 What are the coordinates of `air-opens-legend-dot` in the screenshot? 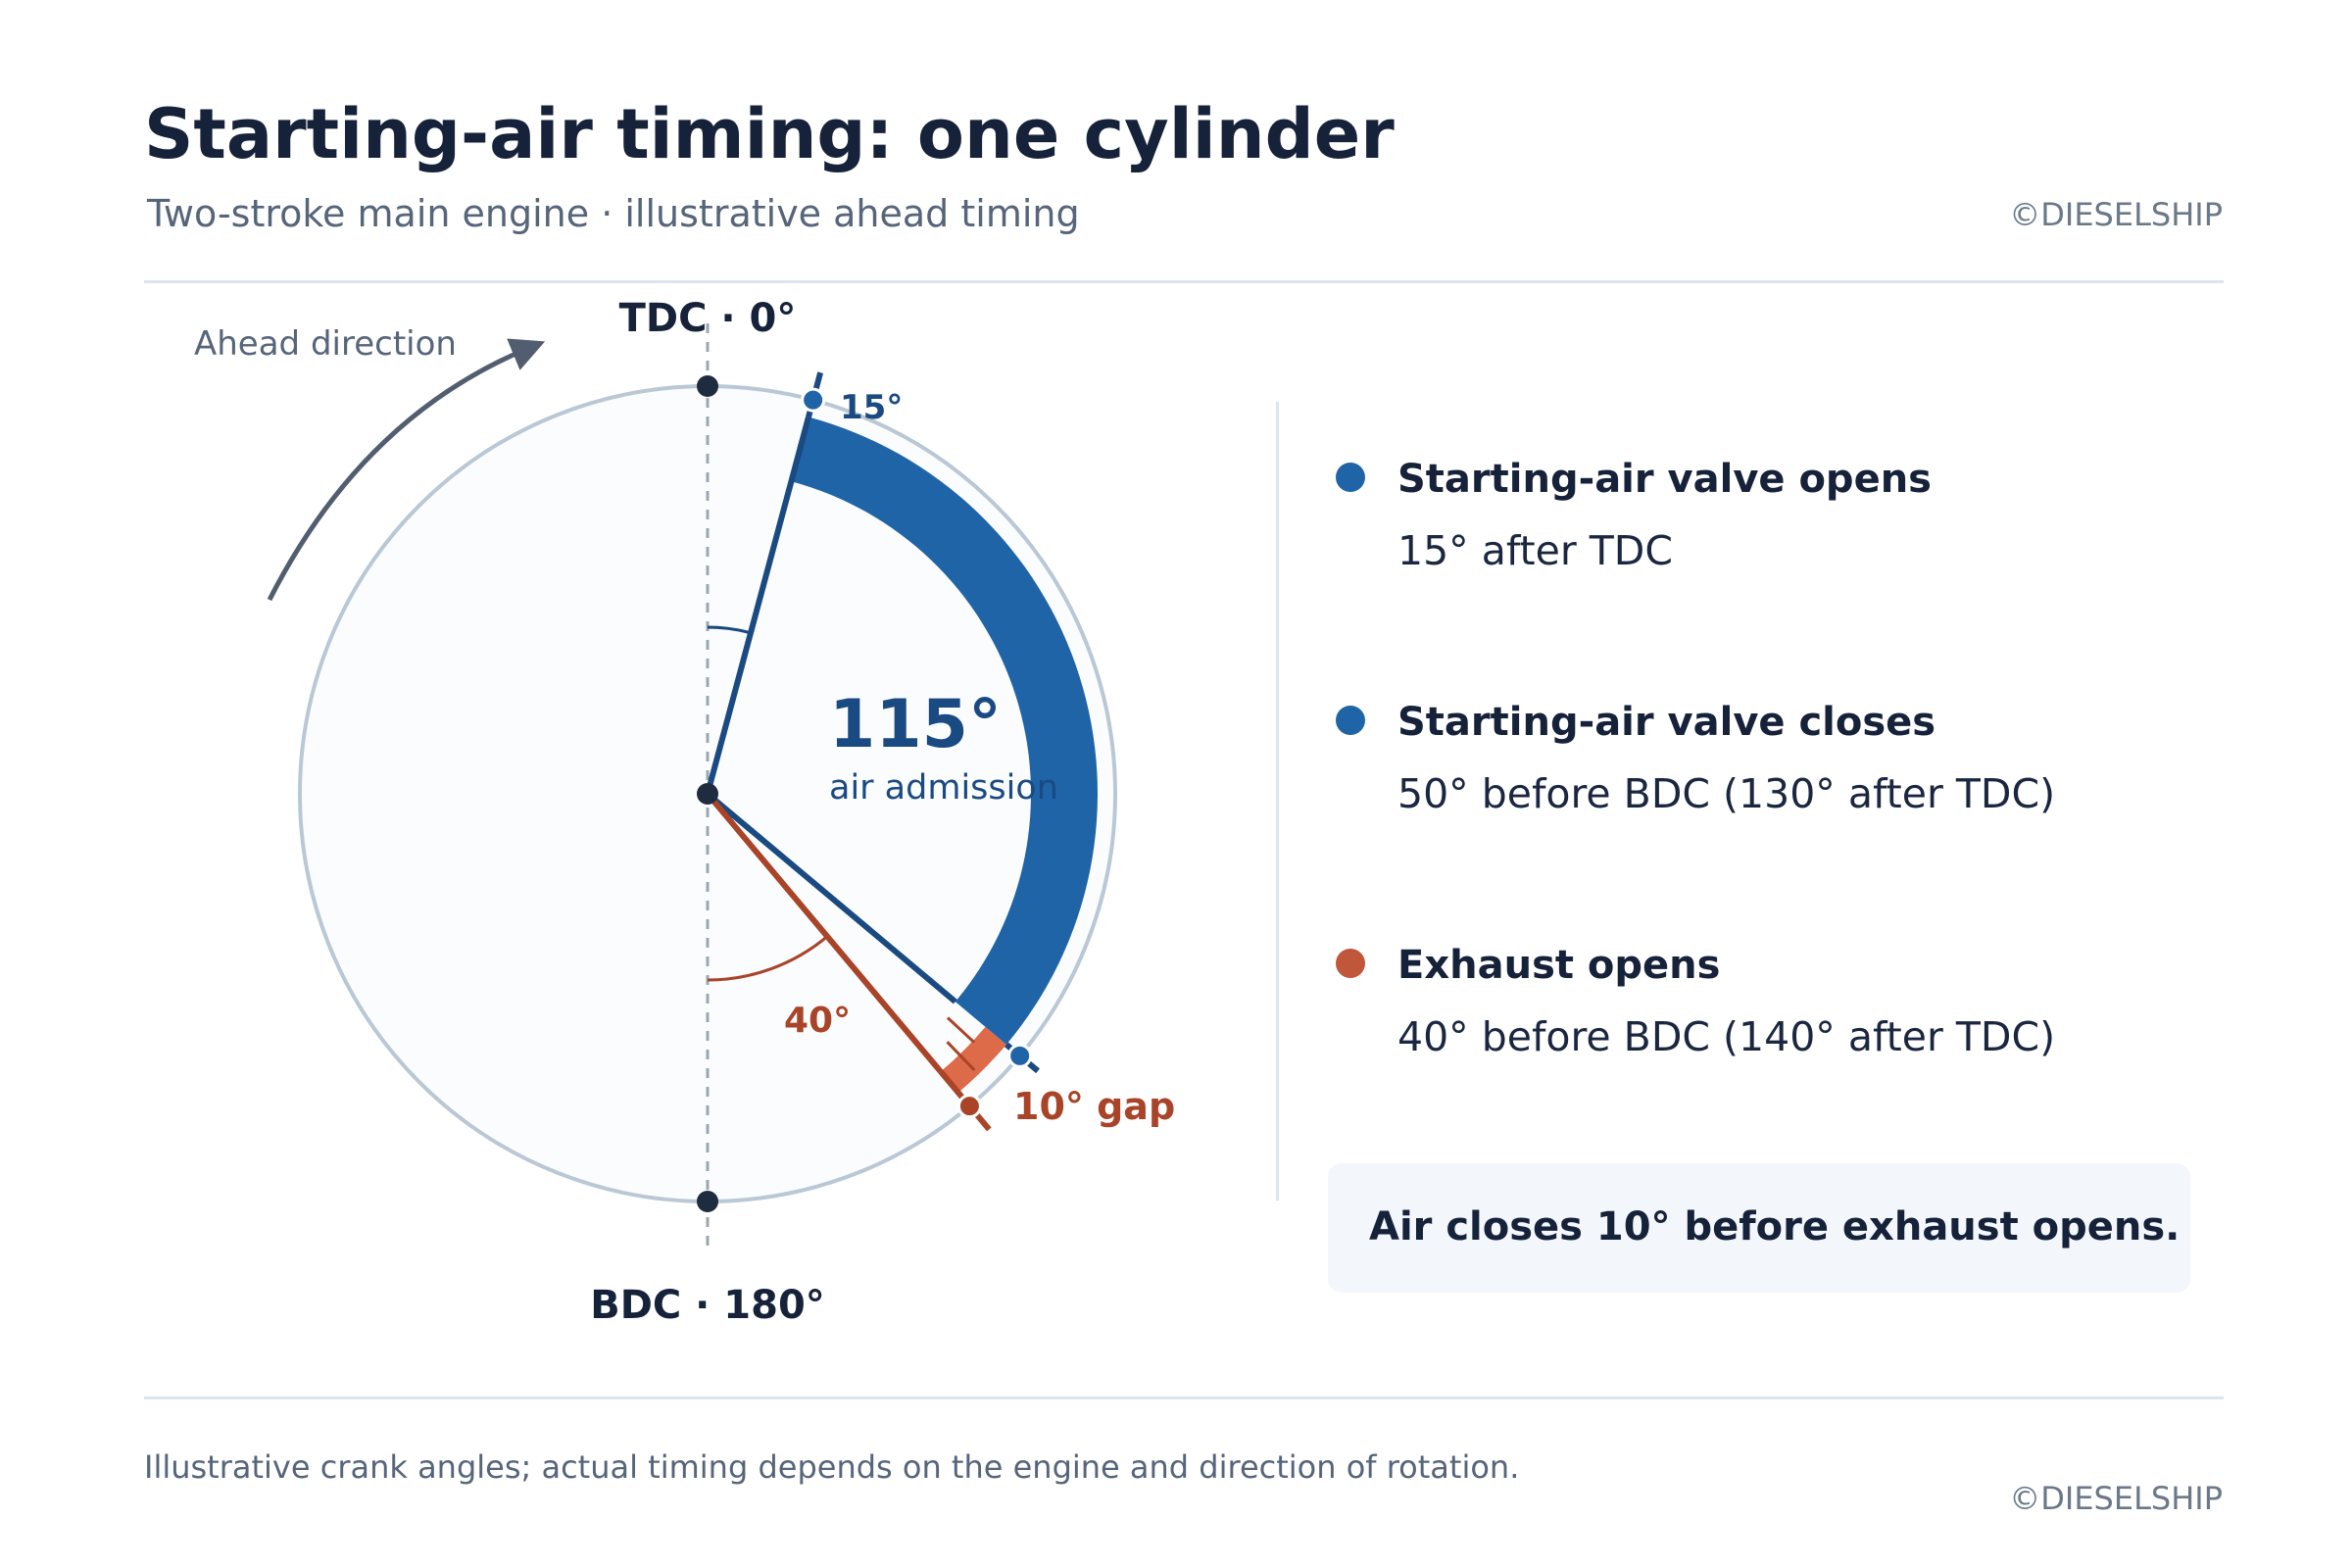 It's located at (1350, 477).